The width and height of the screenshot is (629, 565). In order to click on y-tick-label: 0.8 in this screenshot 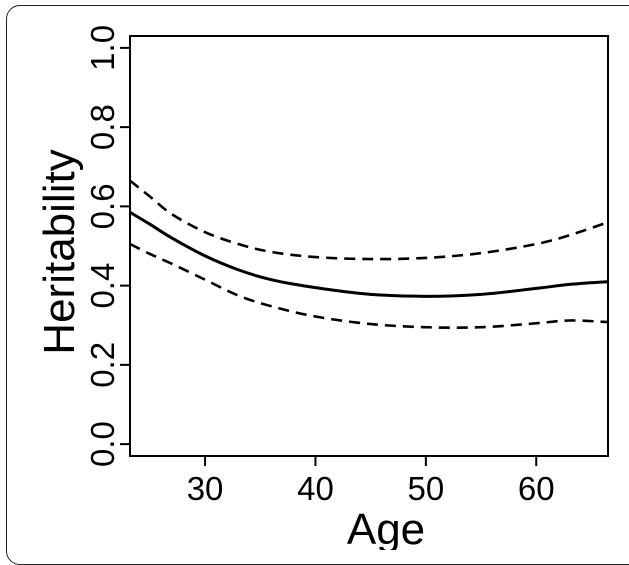, I will do `click(102, 127)`.